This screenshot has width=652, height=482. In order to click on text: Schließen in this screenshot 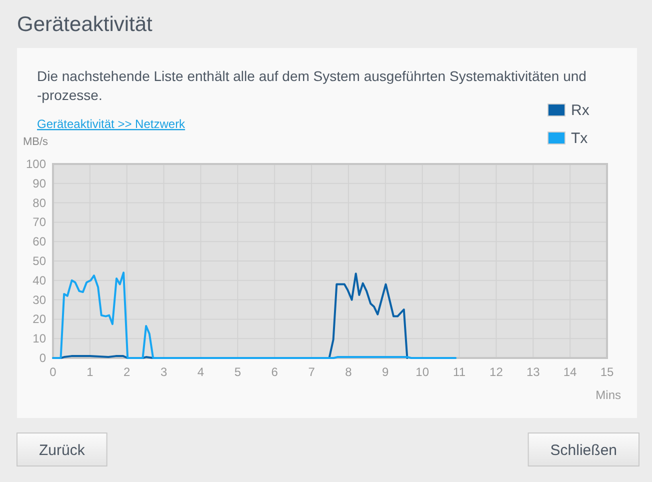, I will do `click(583, 450)`.